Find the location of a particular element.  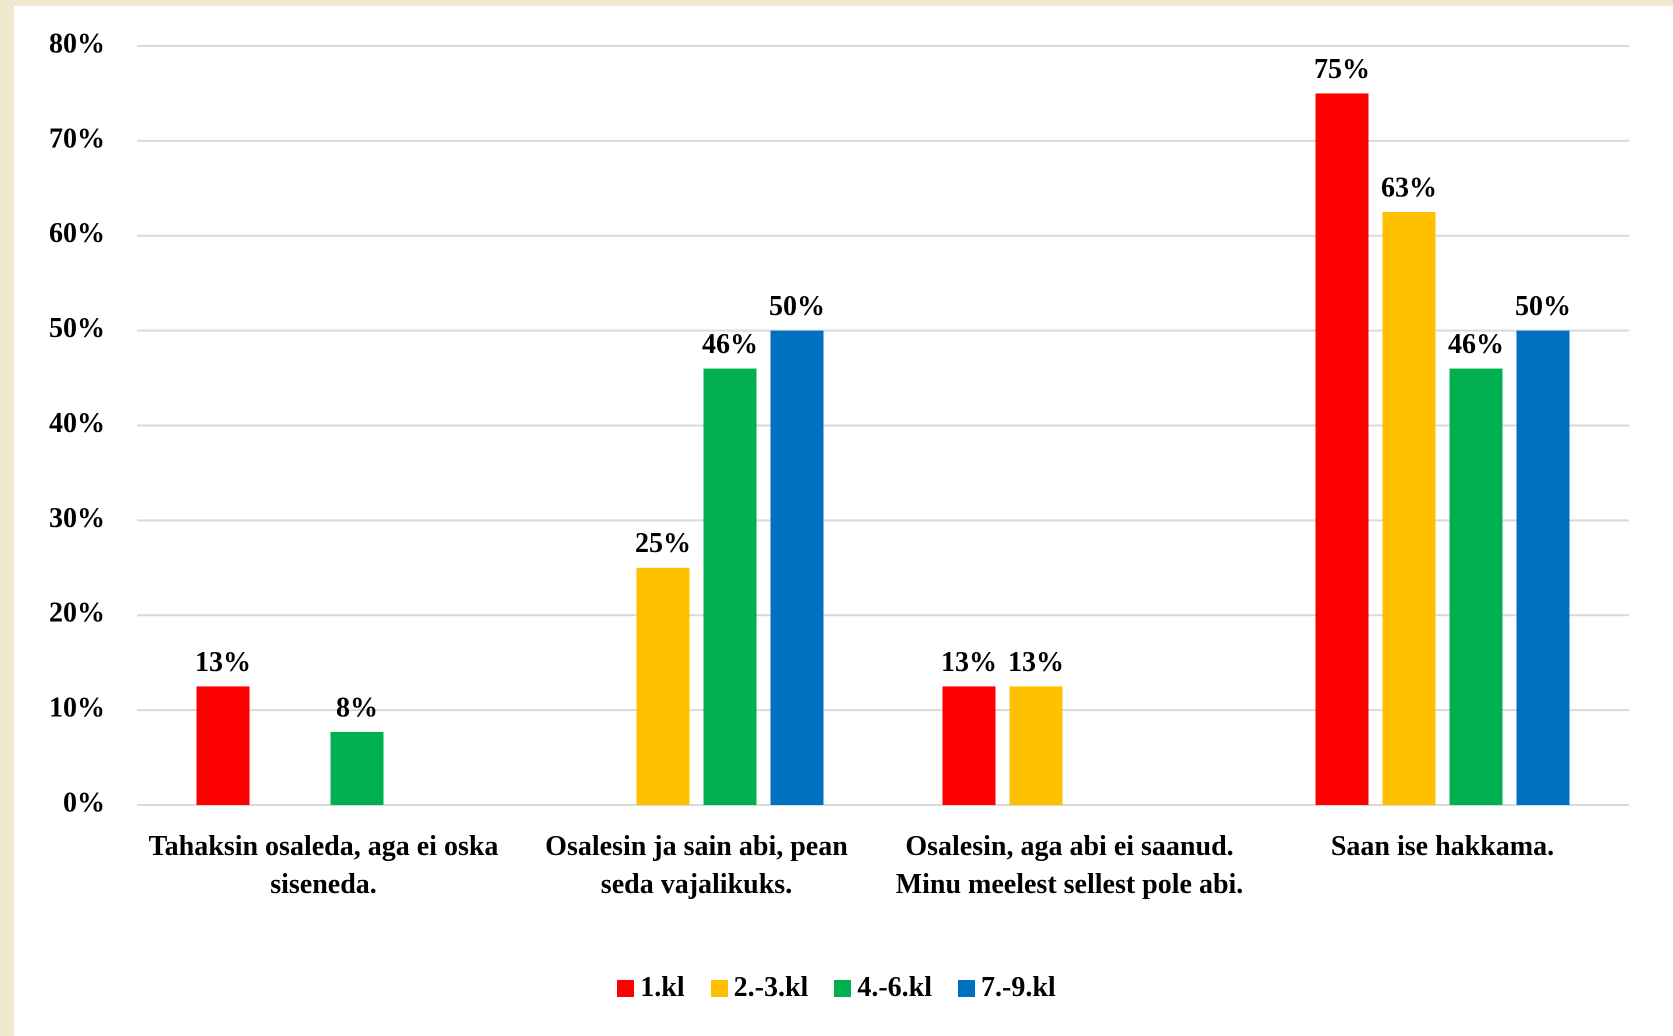

legend: 1.kl 2.-3.kl 4.-6.kl 7.-9.kl is located at coordinates (836, 988).